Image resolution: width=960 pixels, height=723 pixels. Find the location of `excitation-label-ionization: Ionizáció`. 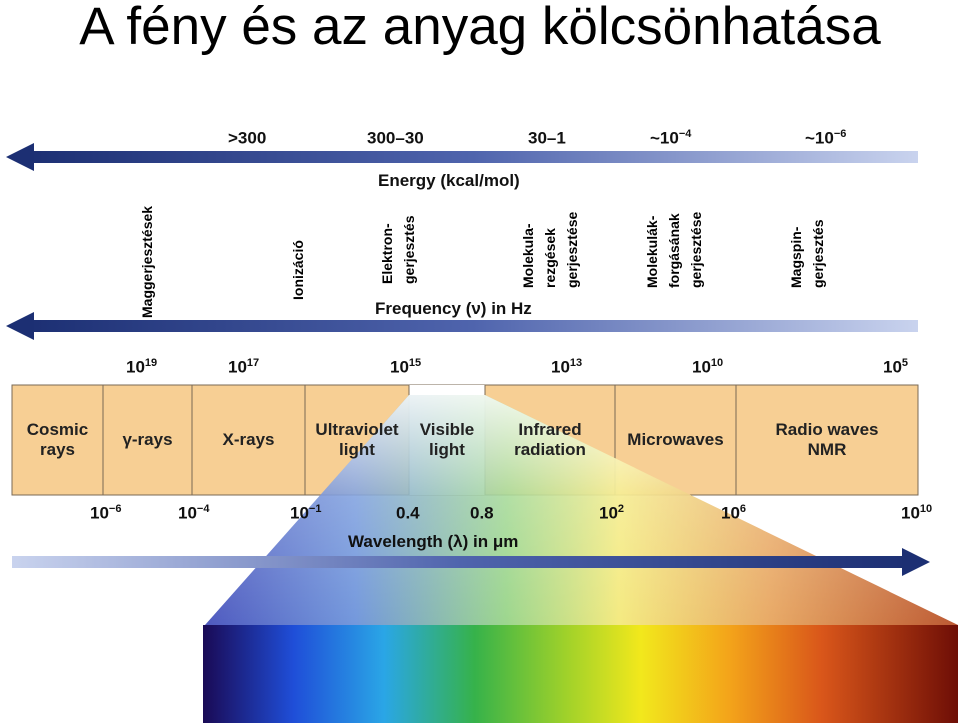

excitation-label-ionization: Ionizáció is located at coordinates (298, 270).